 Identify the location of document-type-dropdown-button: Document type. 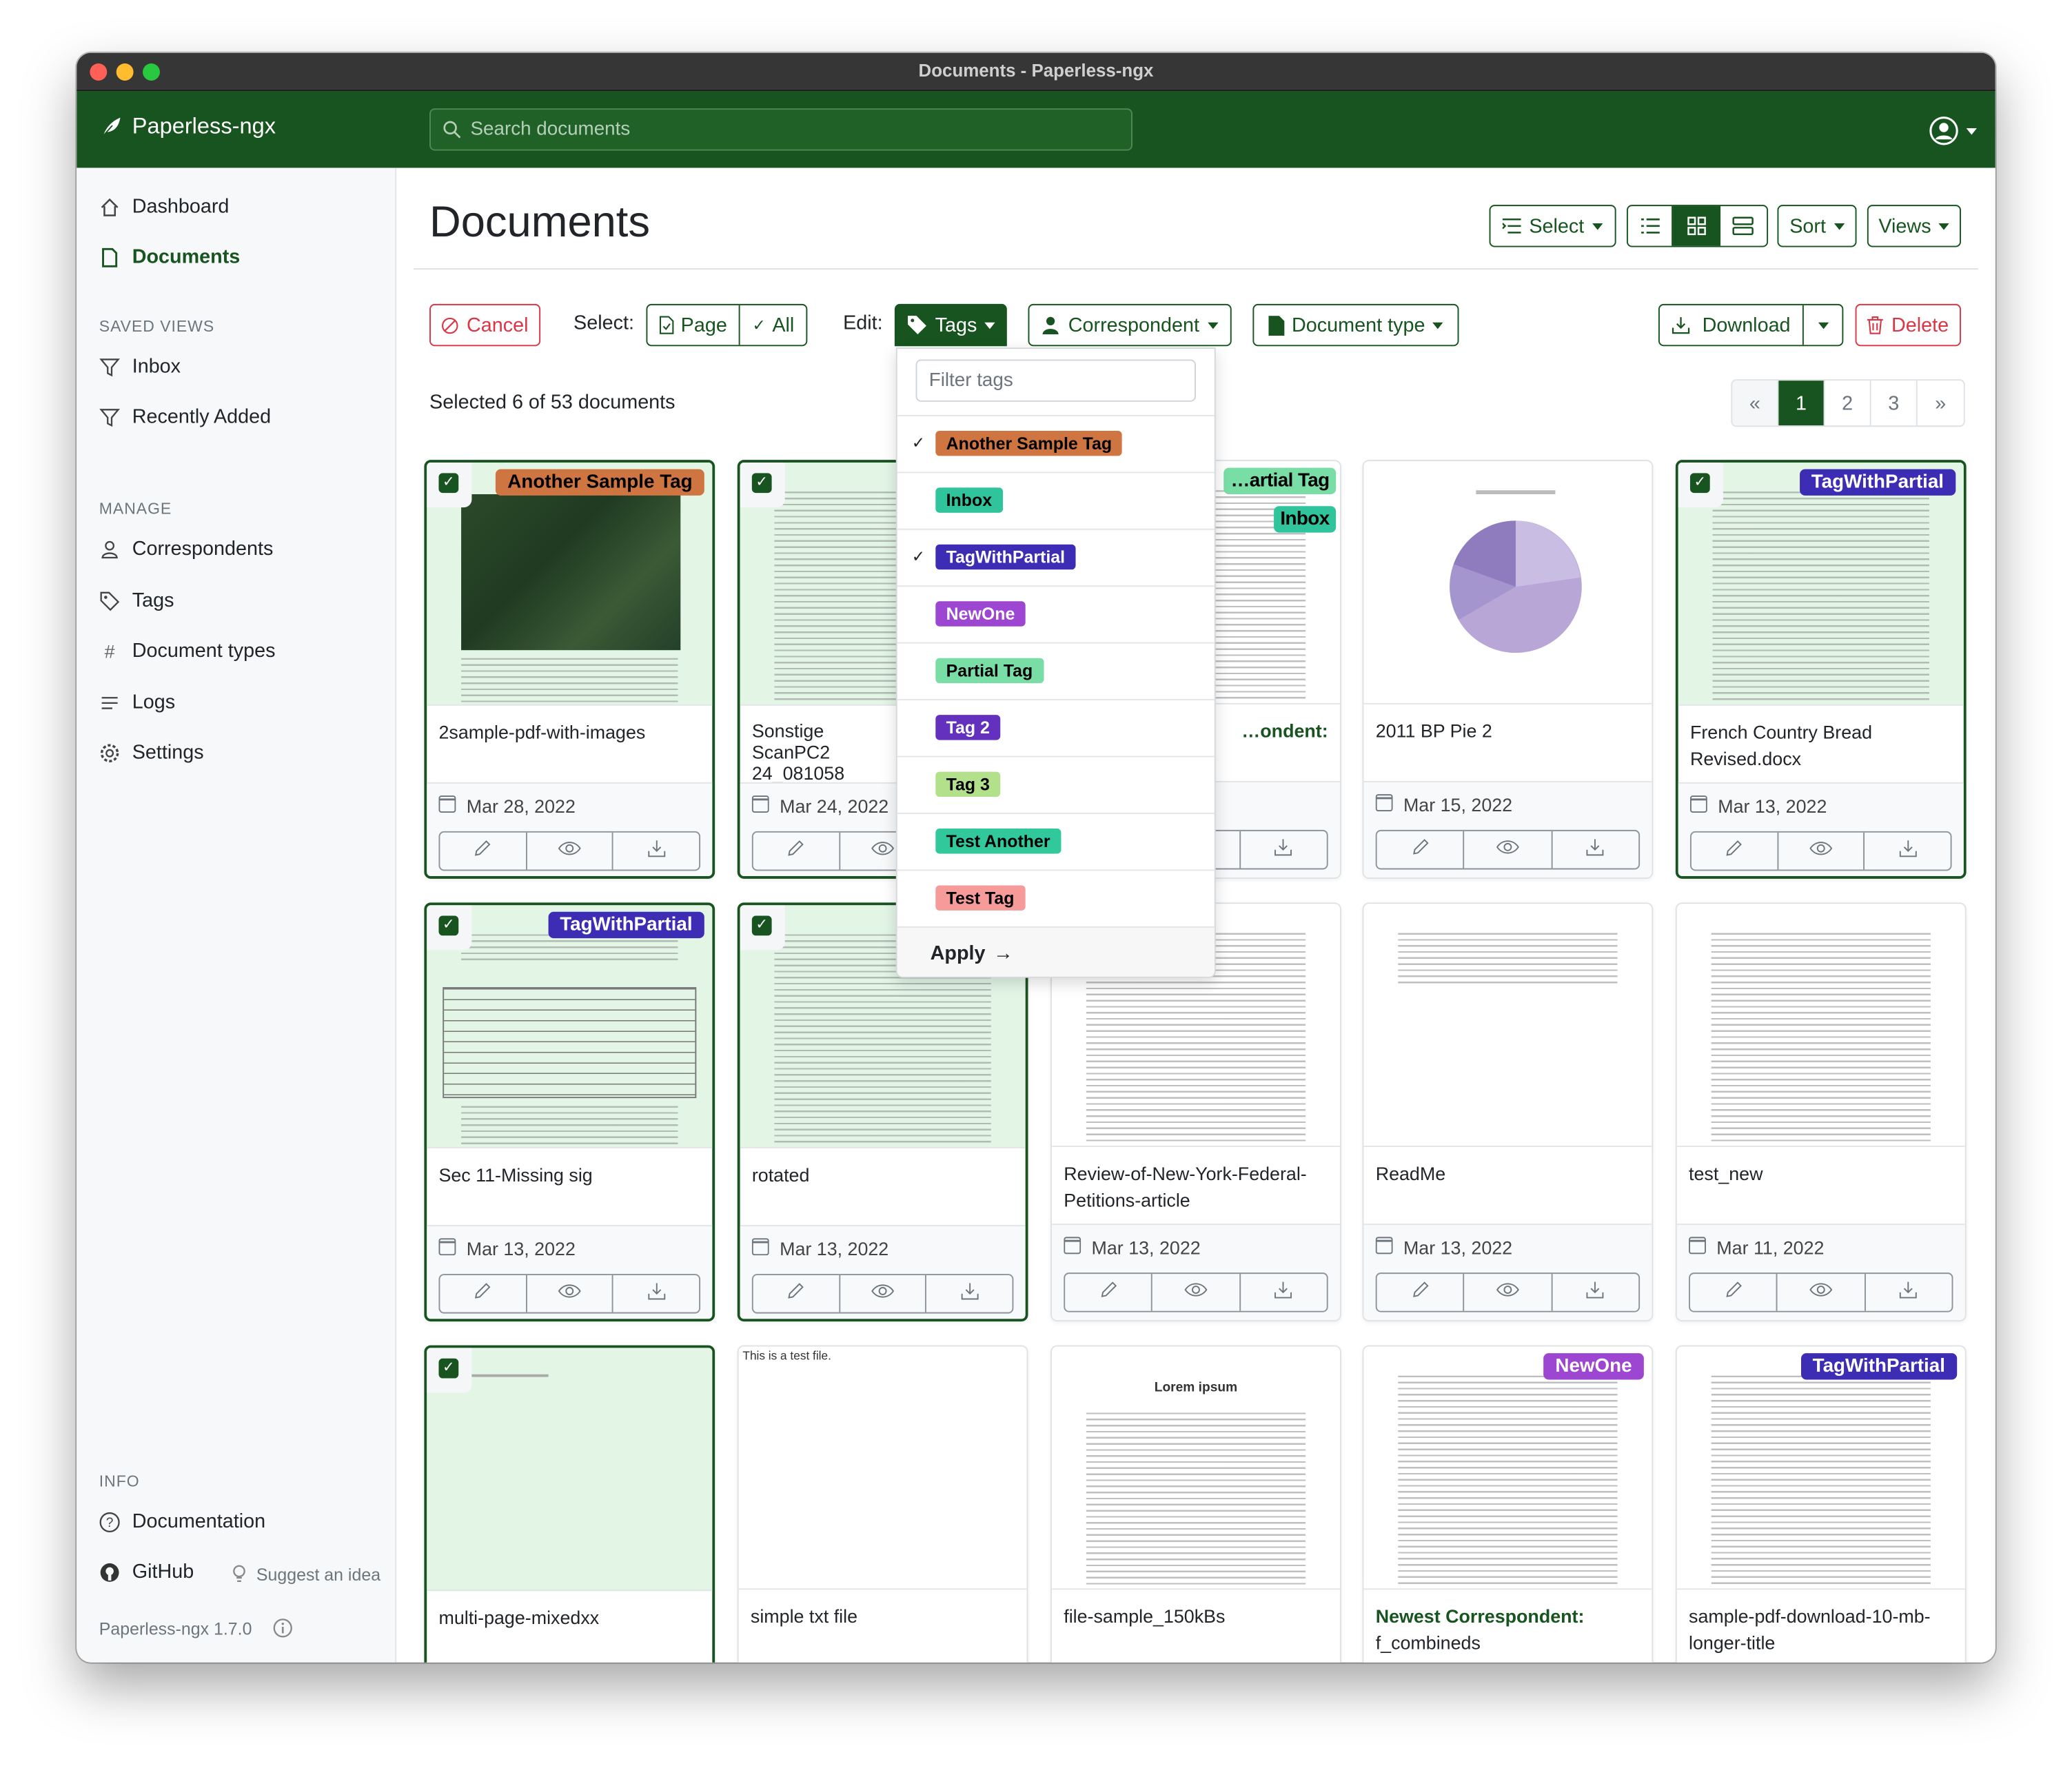
(1355, 325).